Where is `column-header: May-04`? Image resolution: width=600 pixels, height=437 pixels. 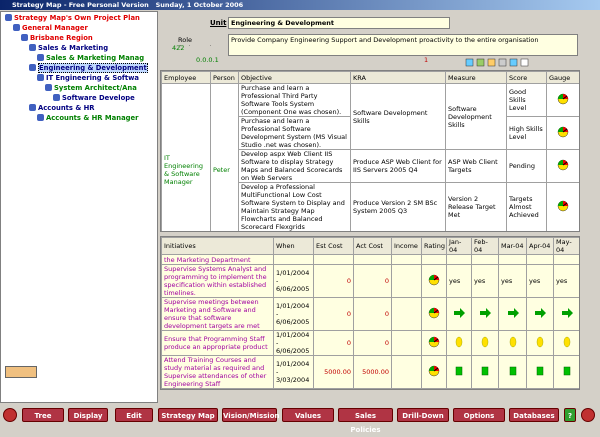 column-header: May-04 is located at coordinates (566, 246).